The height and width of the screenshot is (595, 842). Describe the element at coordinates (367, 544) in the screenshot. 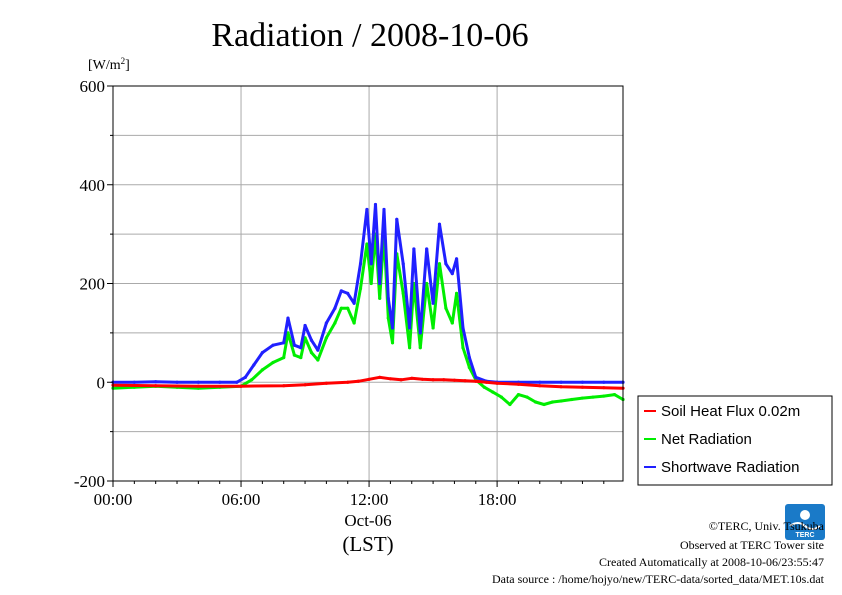

I see `x-axis-label: (LST)` at that location.